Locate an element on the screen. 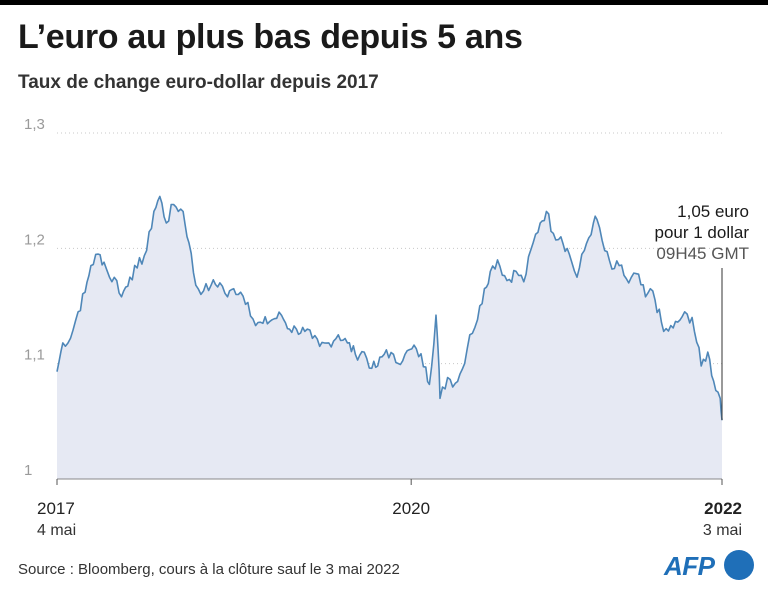  afp-logo: AFP is located at coordinates (709, 566).